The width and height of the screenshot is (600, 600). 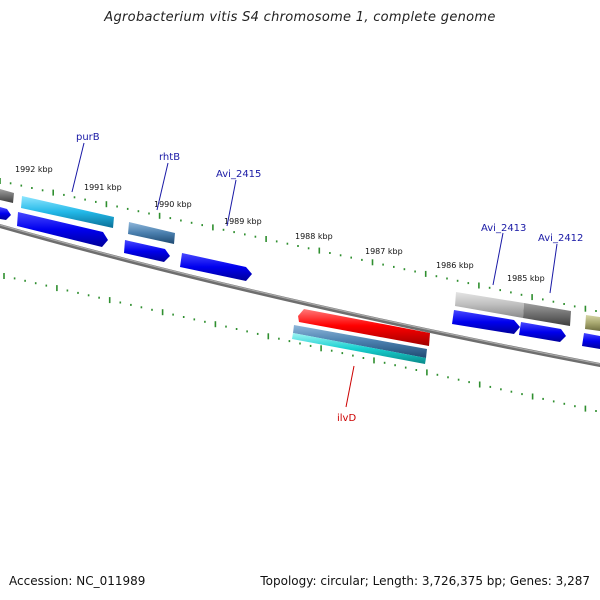 I want to click on feature-purB, so click(x=67, y=212).